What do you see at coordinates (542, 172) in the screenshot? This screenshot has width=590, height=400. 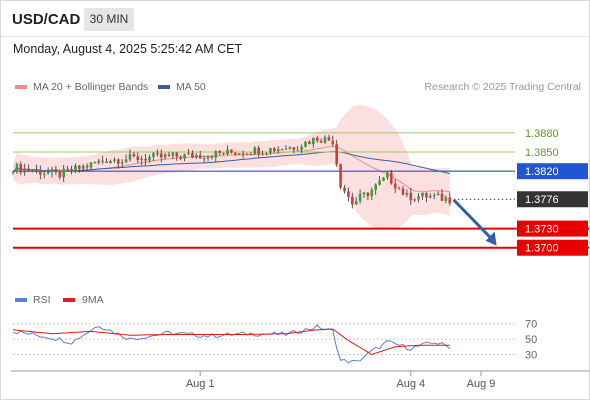 I see `level-label-1.3820: 1.3820` at bounding box center [542, 172].